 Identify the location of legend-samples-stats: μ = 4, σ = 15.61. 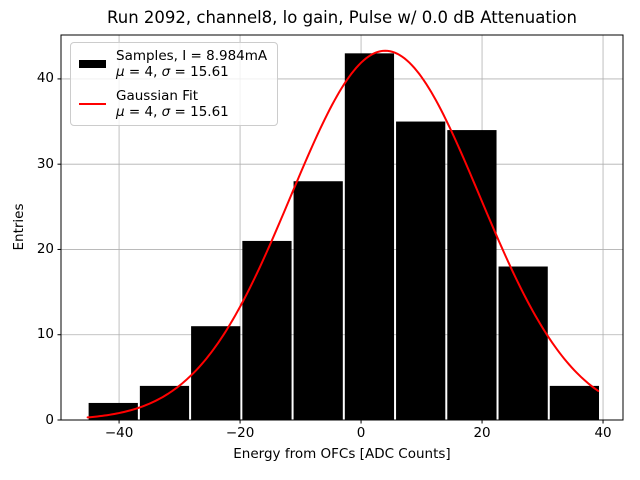
(172, 72).